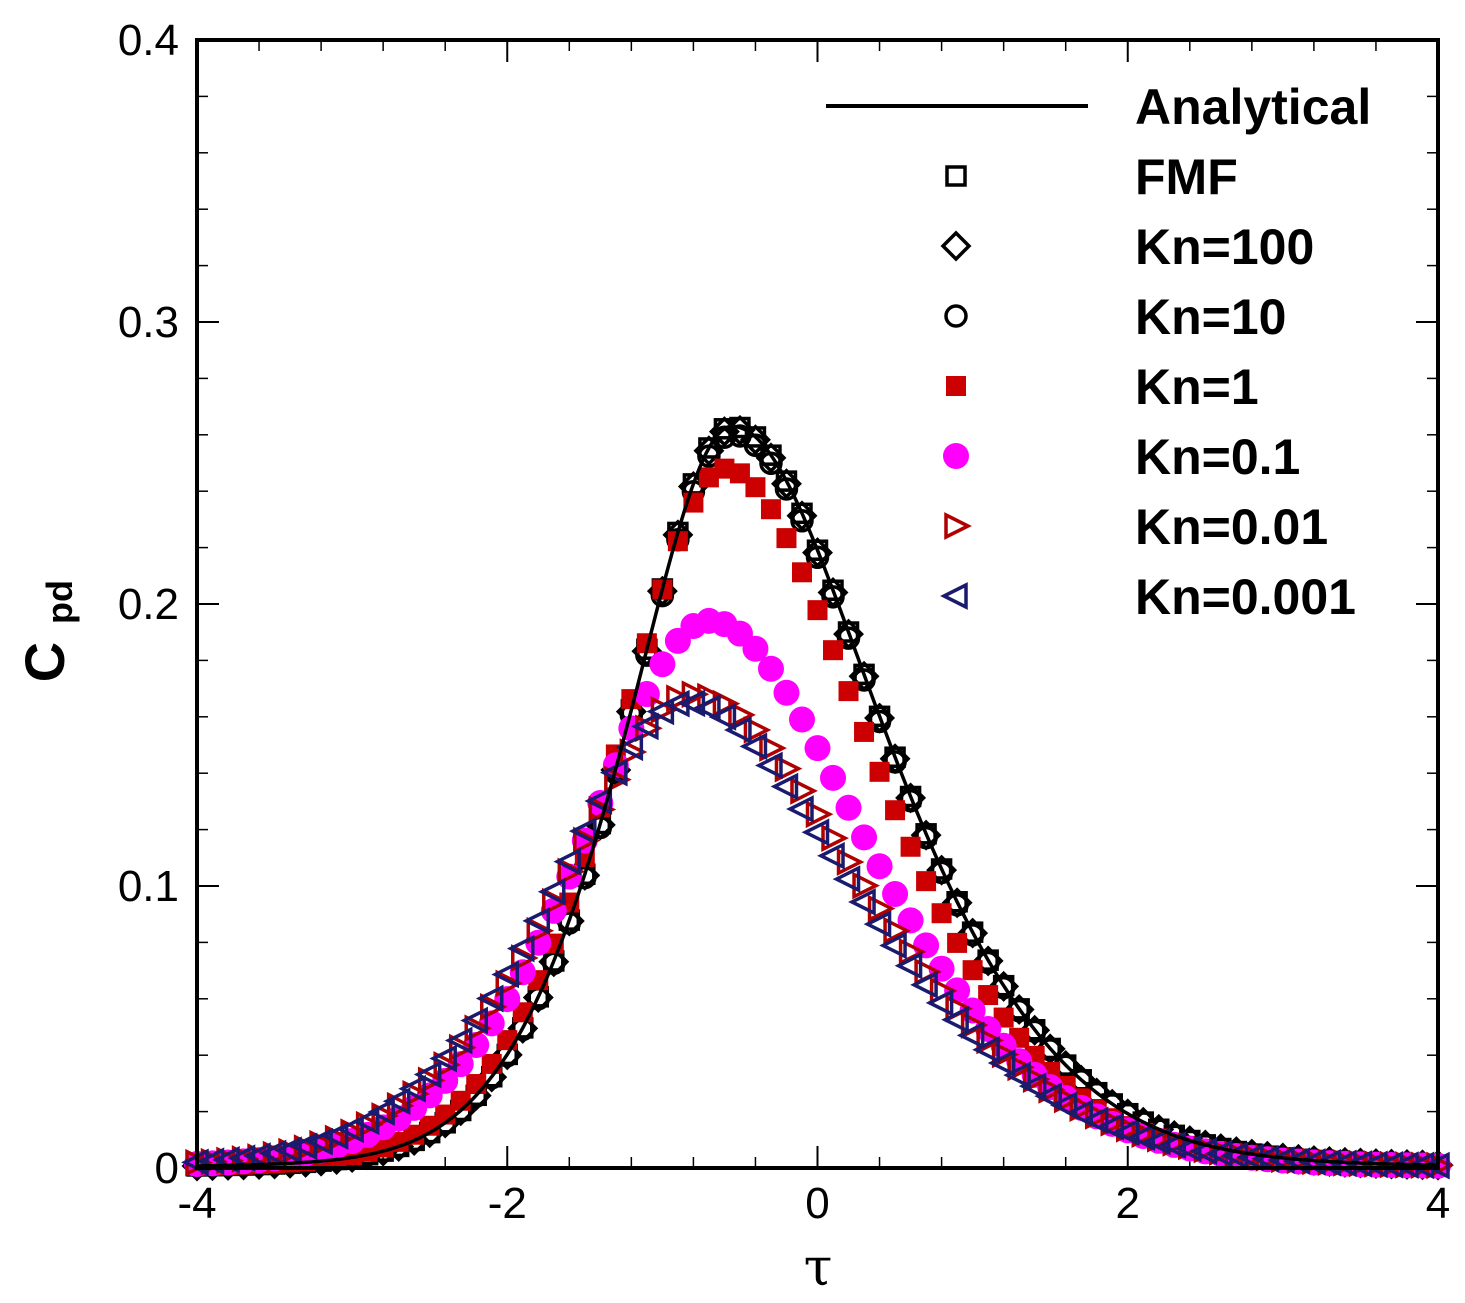 The height and width of the screenshot is (1303, 1465). What do you see at coordinates (1186, 177) in the screenshot?
I see `legend-label: FMF` at bounding box center [1186, 177].